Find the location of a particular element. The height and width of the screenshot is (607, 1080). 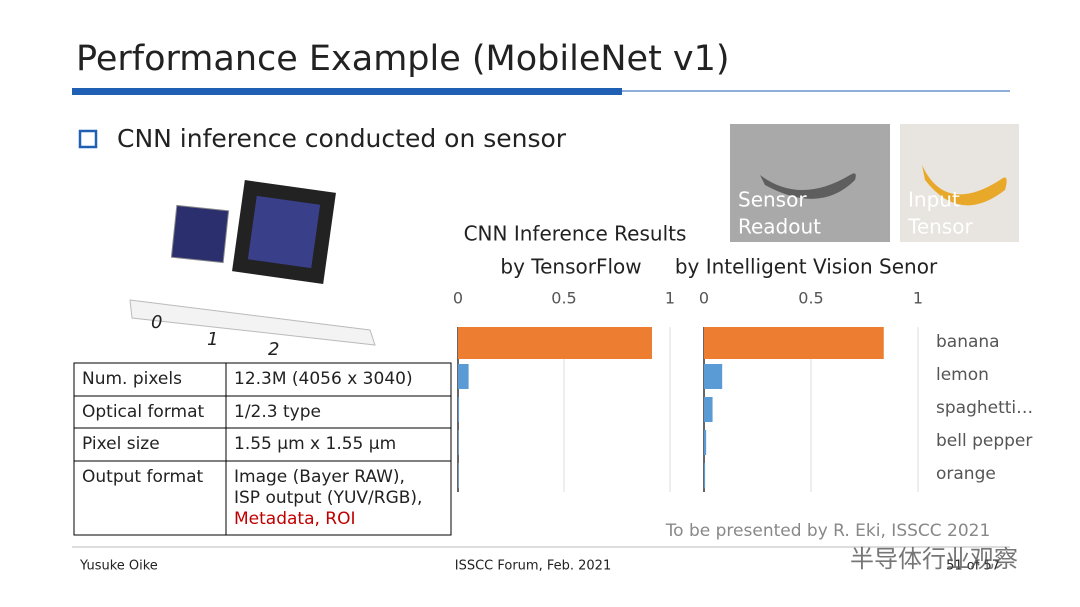

image-label: Readout is located at coordinates (779, 227).